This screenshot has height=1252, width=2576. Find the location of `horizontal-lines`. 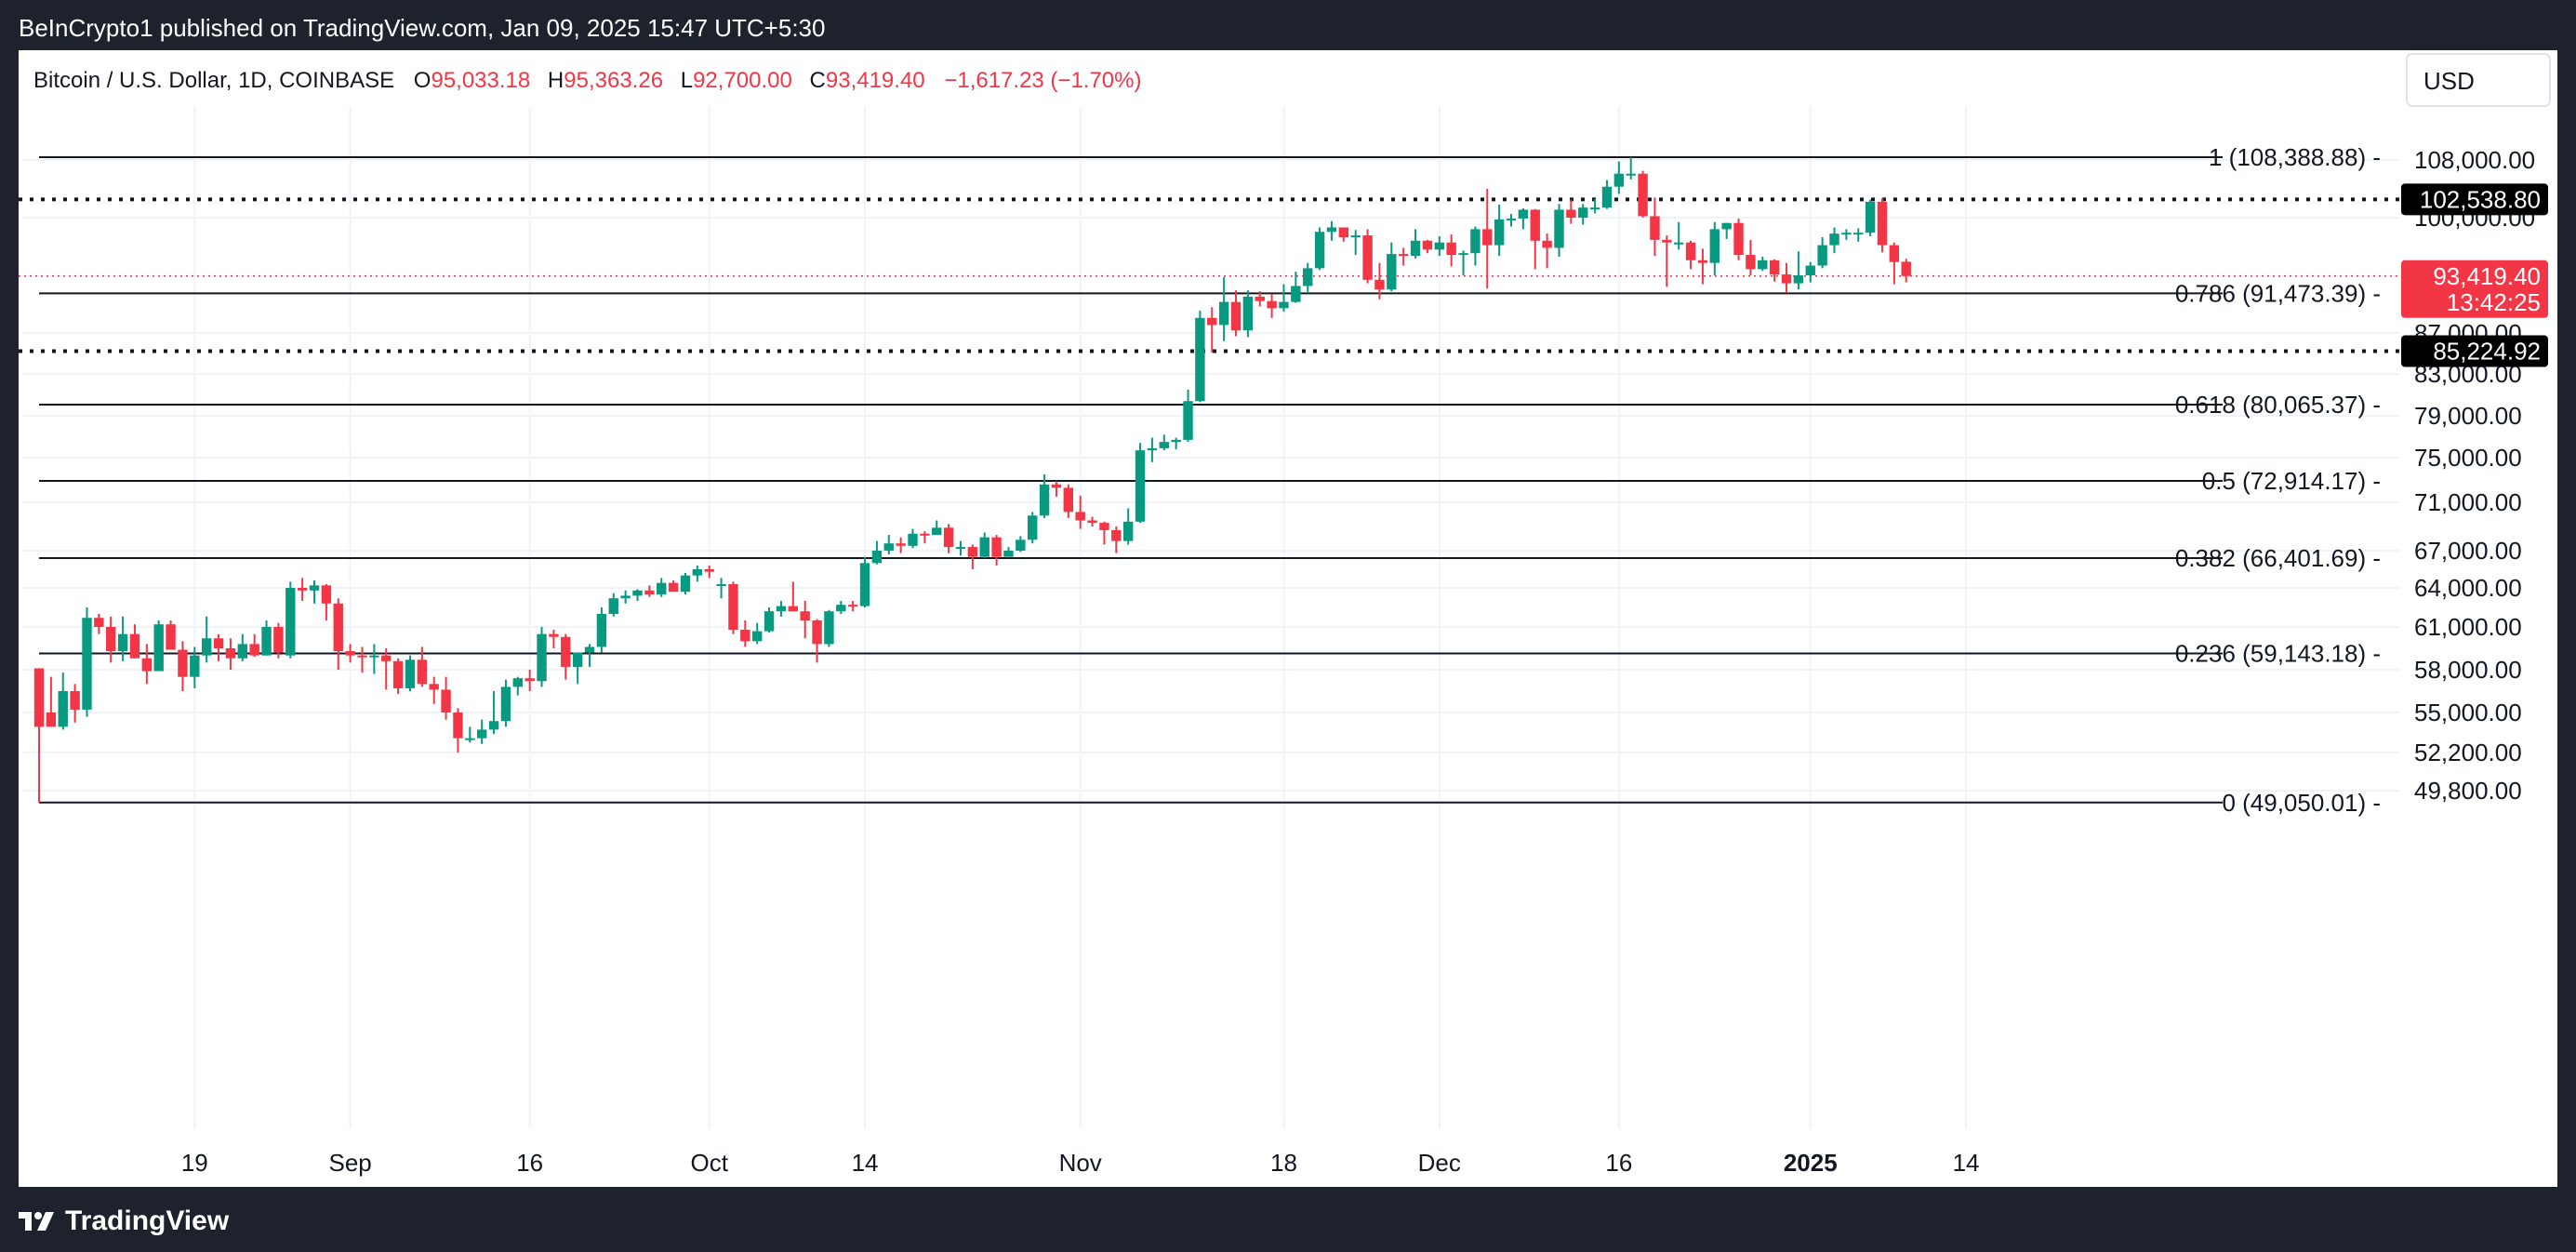

horizontal-lines is located at coordinates (1209, 275).